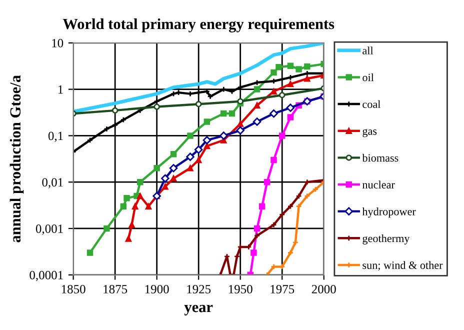 This screenshot has width=464, height=330. Describe the element at coordinates (380, 158) in the screenshot. I see `legend-label: biomass` at that location.